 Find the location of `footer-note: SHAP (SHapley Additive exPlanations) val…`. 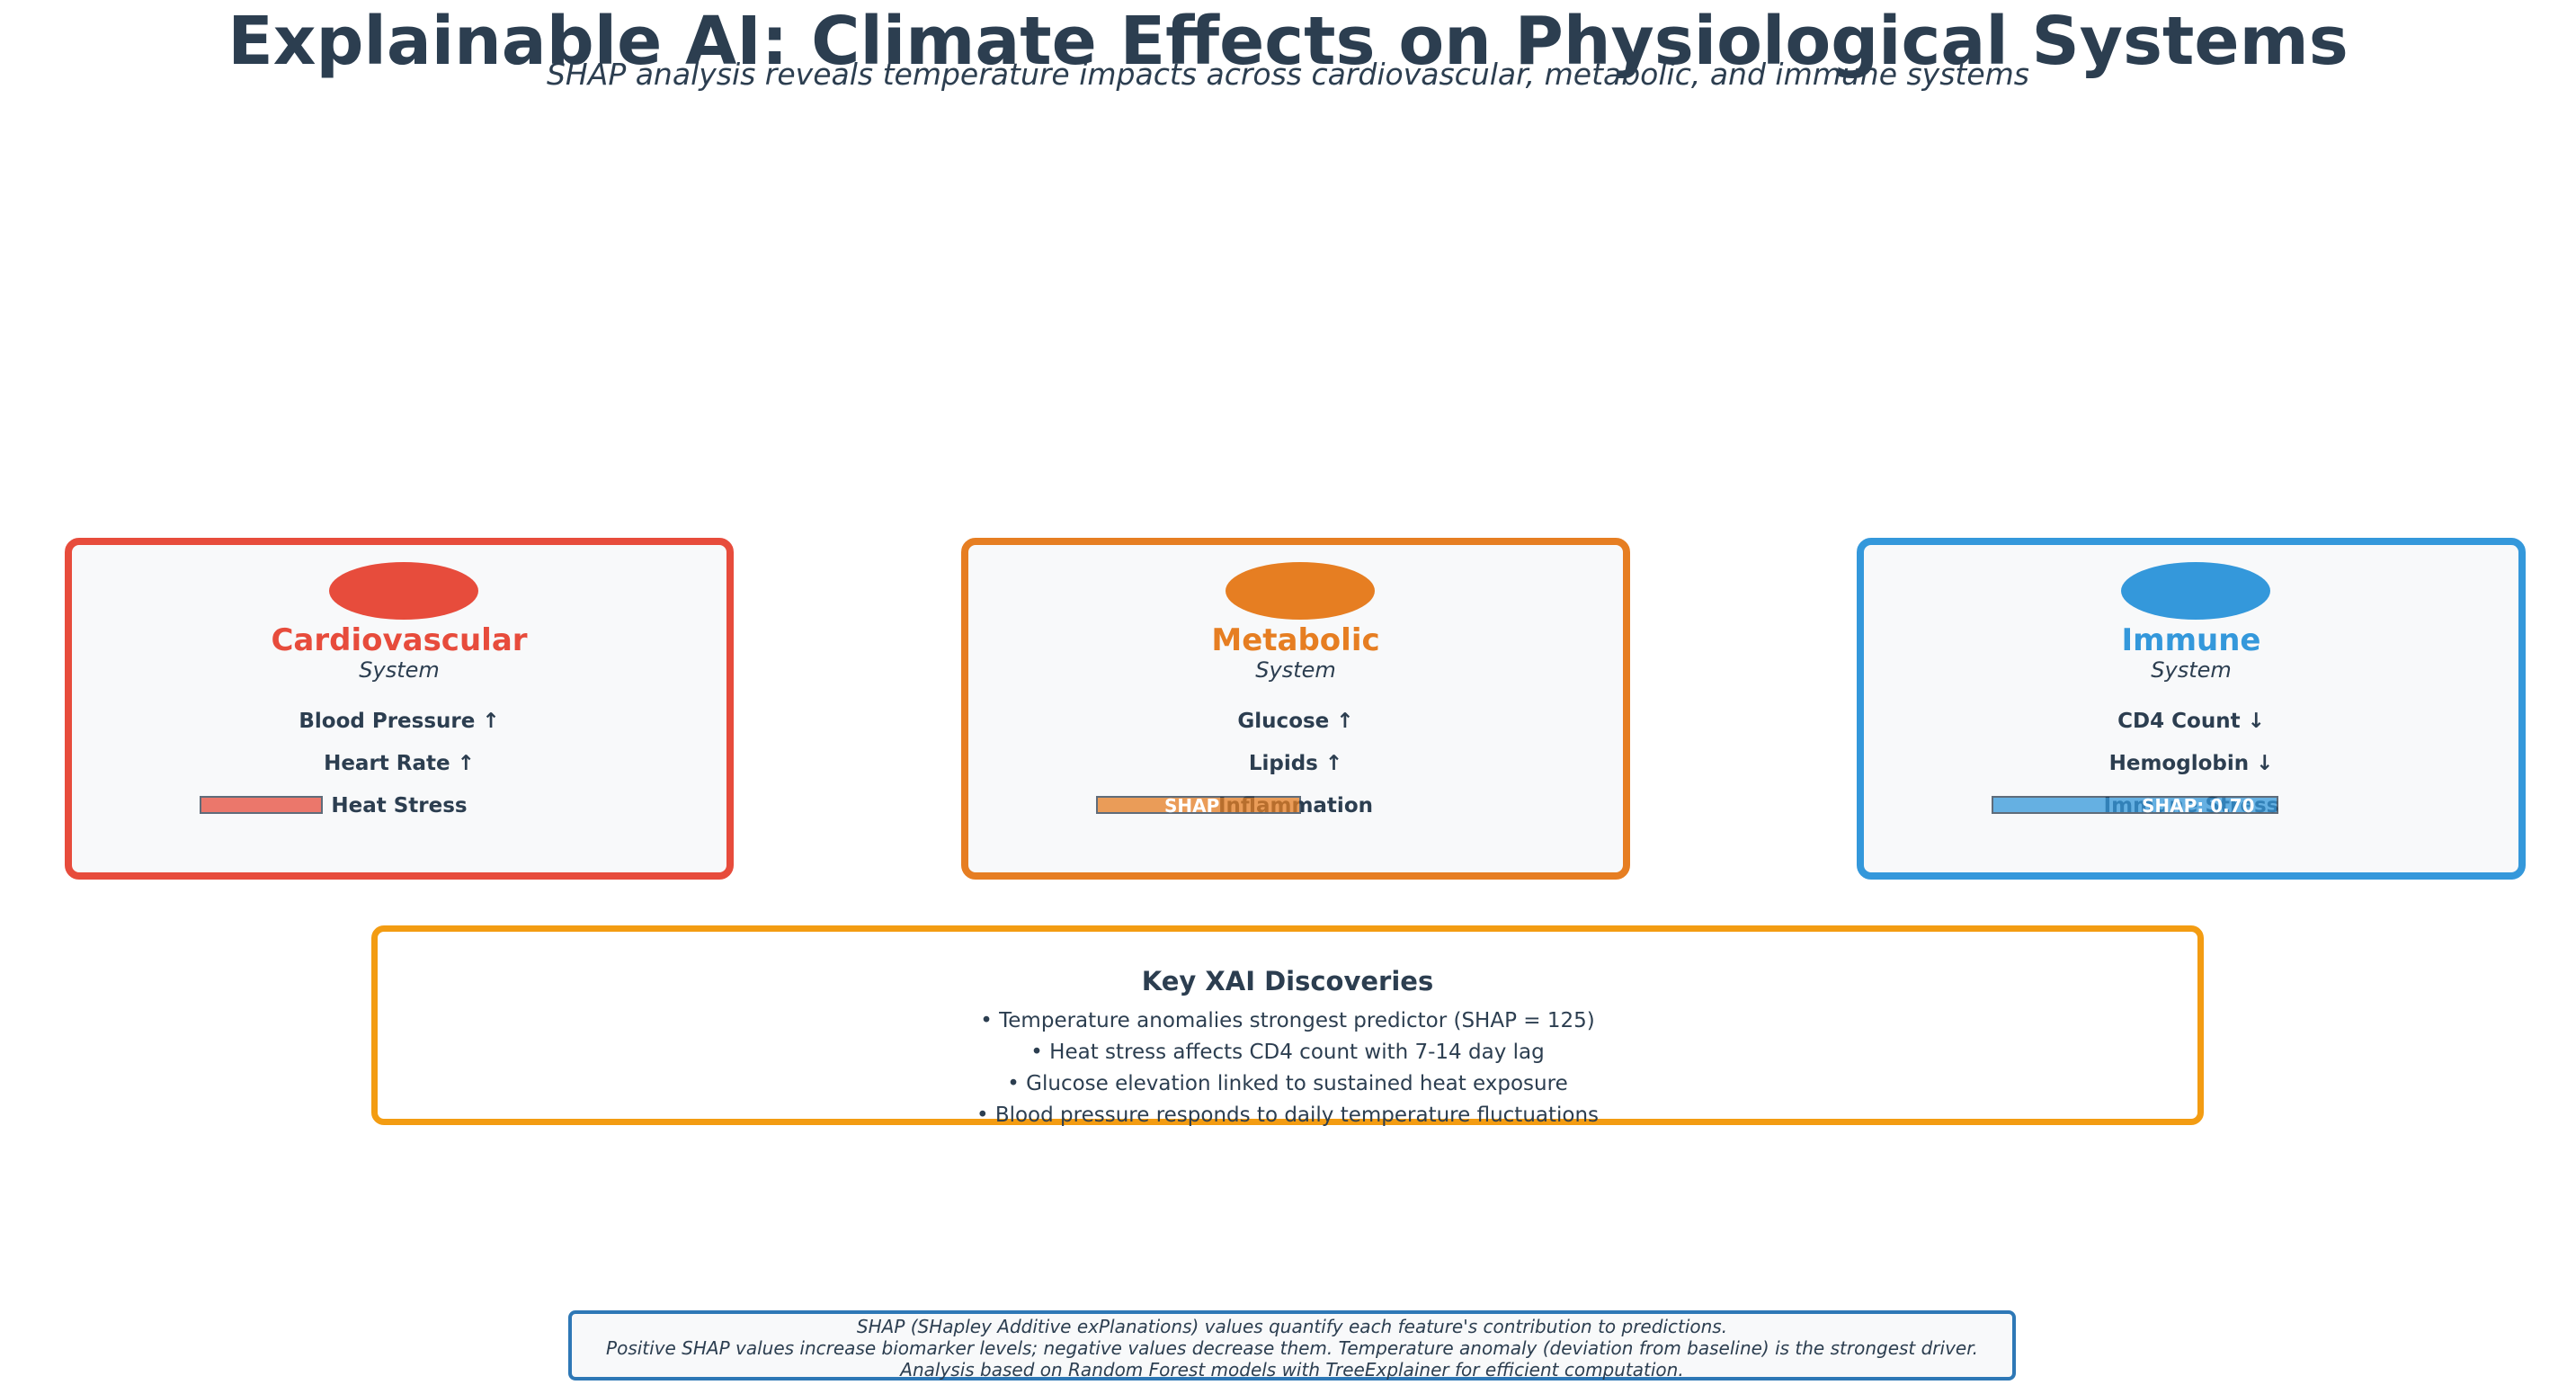

footer-note: SHAP (SHapley Additive exPlanations) val… is located at coordinates (1292, 1345).